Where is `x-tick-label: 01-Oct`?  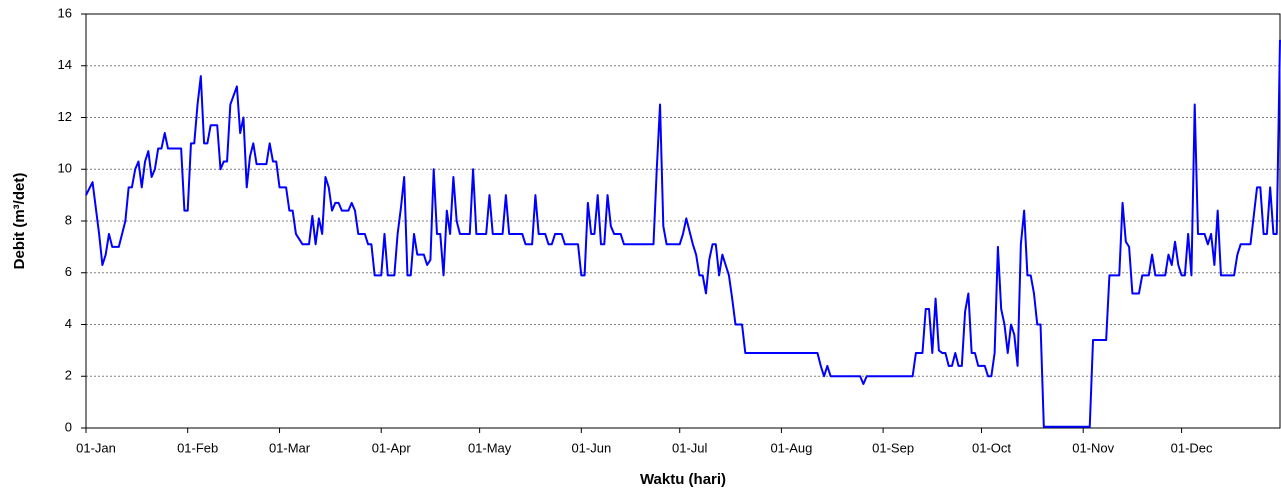
x-tick-label: 01-Oct is located at coordinates (991, 447).